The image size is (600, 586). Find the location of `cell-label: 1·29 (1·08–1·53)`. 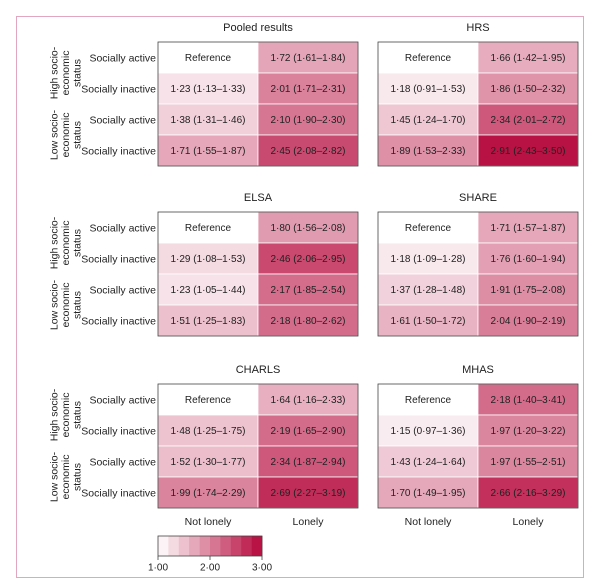

cell-label: 1·29 (1·08–1·53) is located at coordinates (207, 259).